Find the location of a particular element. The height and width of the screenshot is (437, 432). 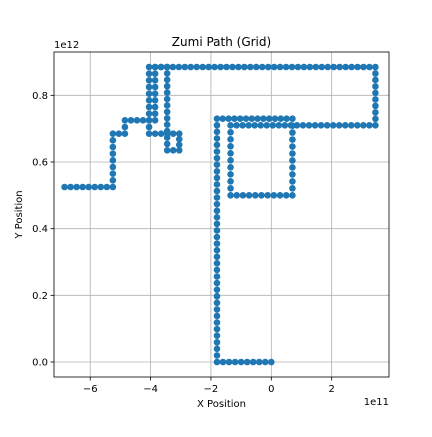

y-tick-label: 0.0 is located at coordinates (40, 363).